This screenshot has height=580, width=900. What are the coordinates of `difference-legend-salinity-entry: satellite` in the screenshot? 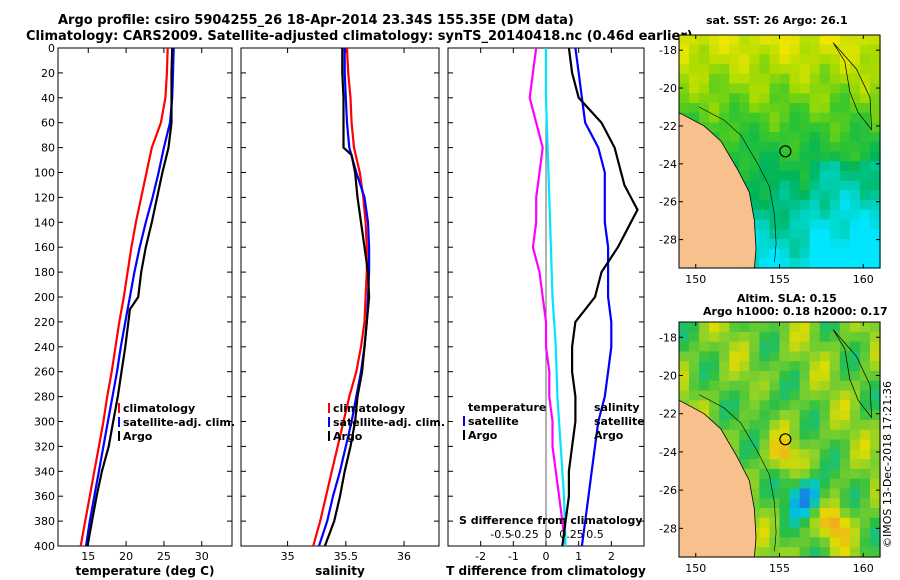 It's located at (619, 421).